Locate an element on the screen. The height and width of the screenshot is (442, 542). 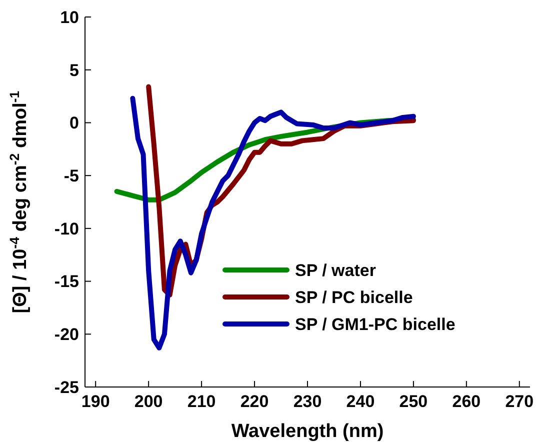
x-tick-label: 240 is located at coordinates (360, 401).